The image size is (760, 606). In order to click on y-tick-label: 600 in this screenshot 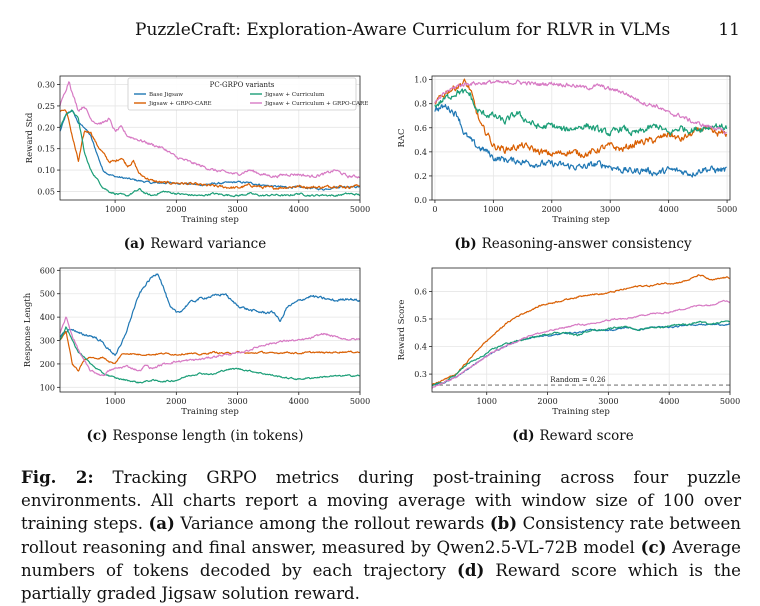, I will do `click(47, 270)`.